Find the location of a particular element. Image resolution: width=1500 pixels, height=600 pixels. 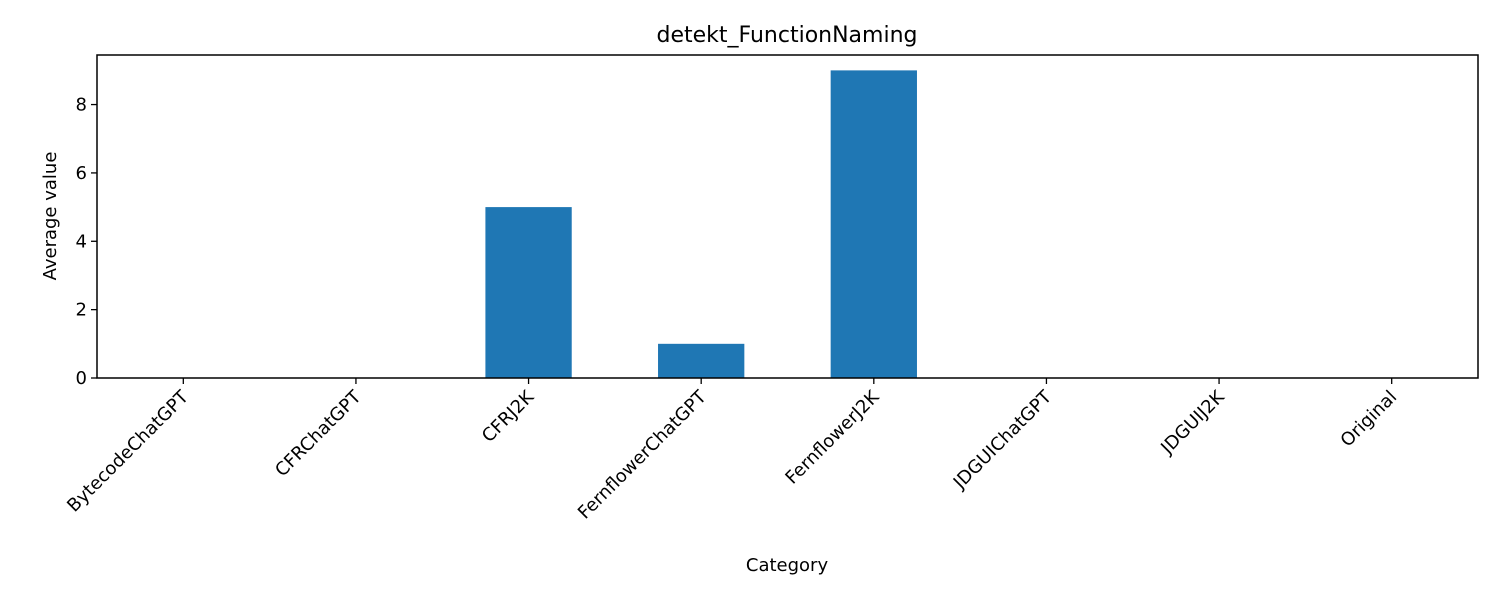

bars-group is located at coordinates (701, 224).